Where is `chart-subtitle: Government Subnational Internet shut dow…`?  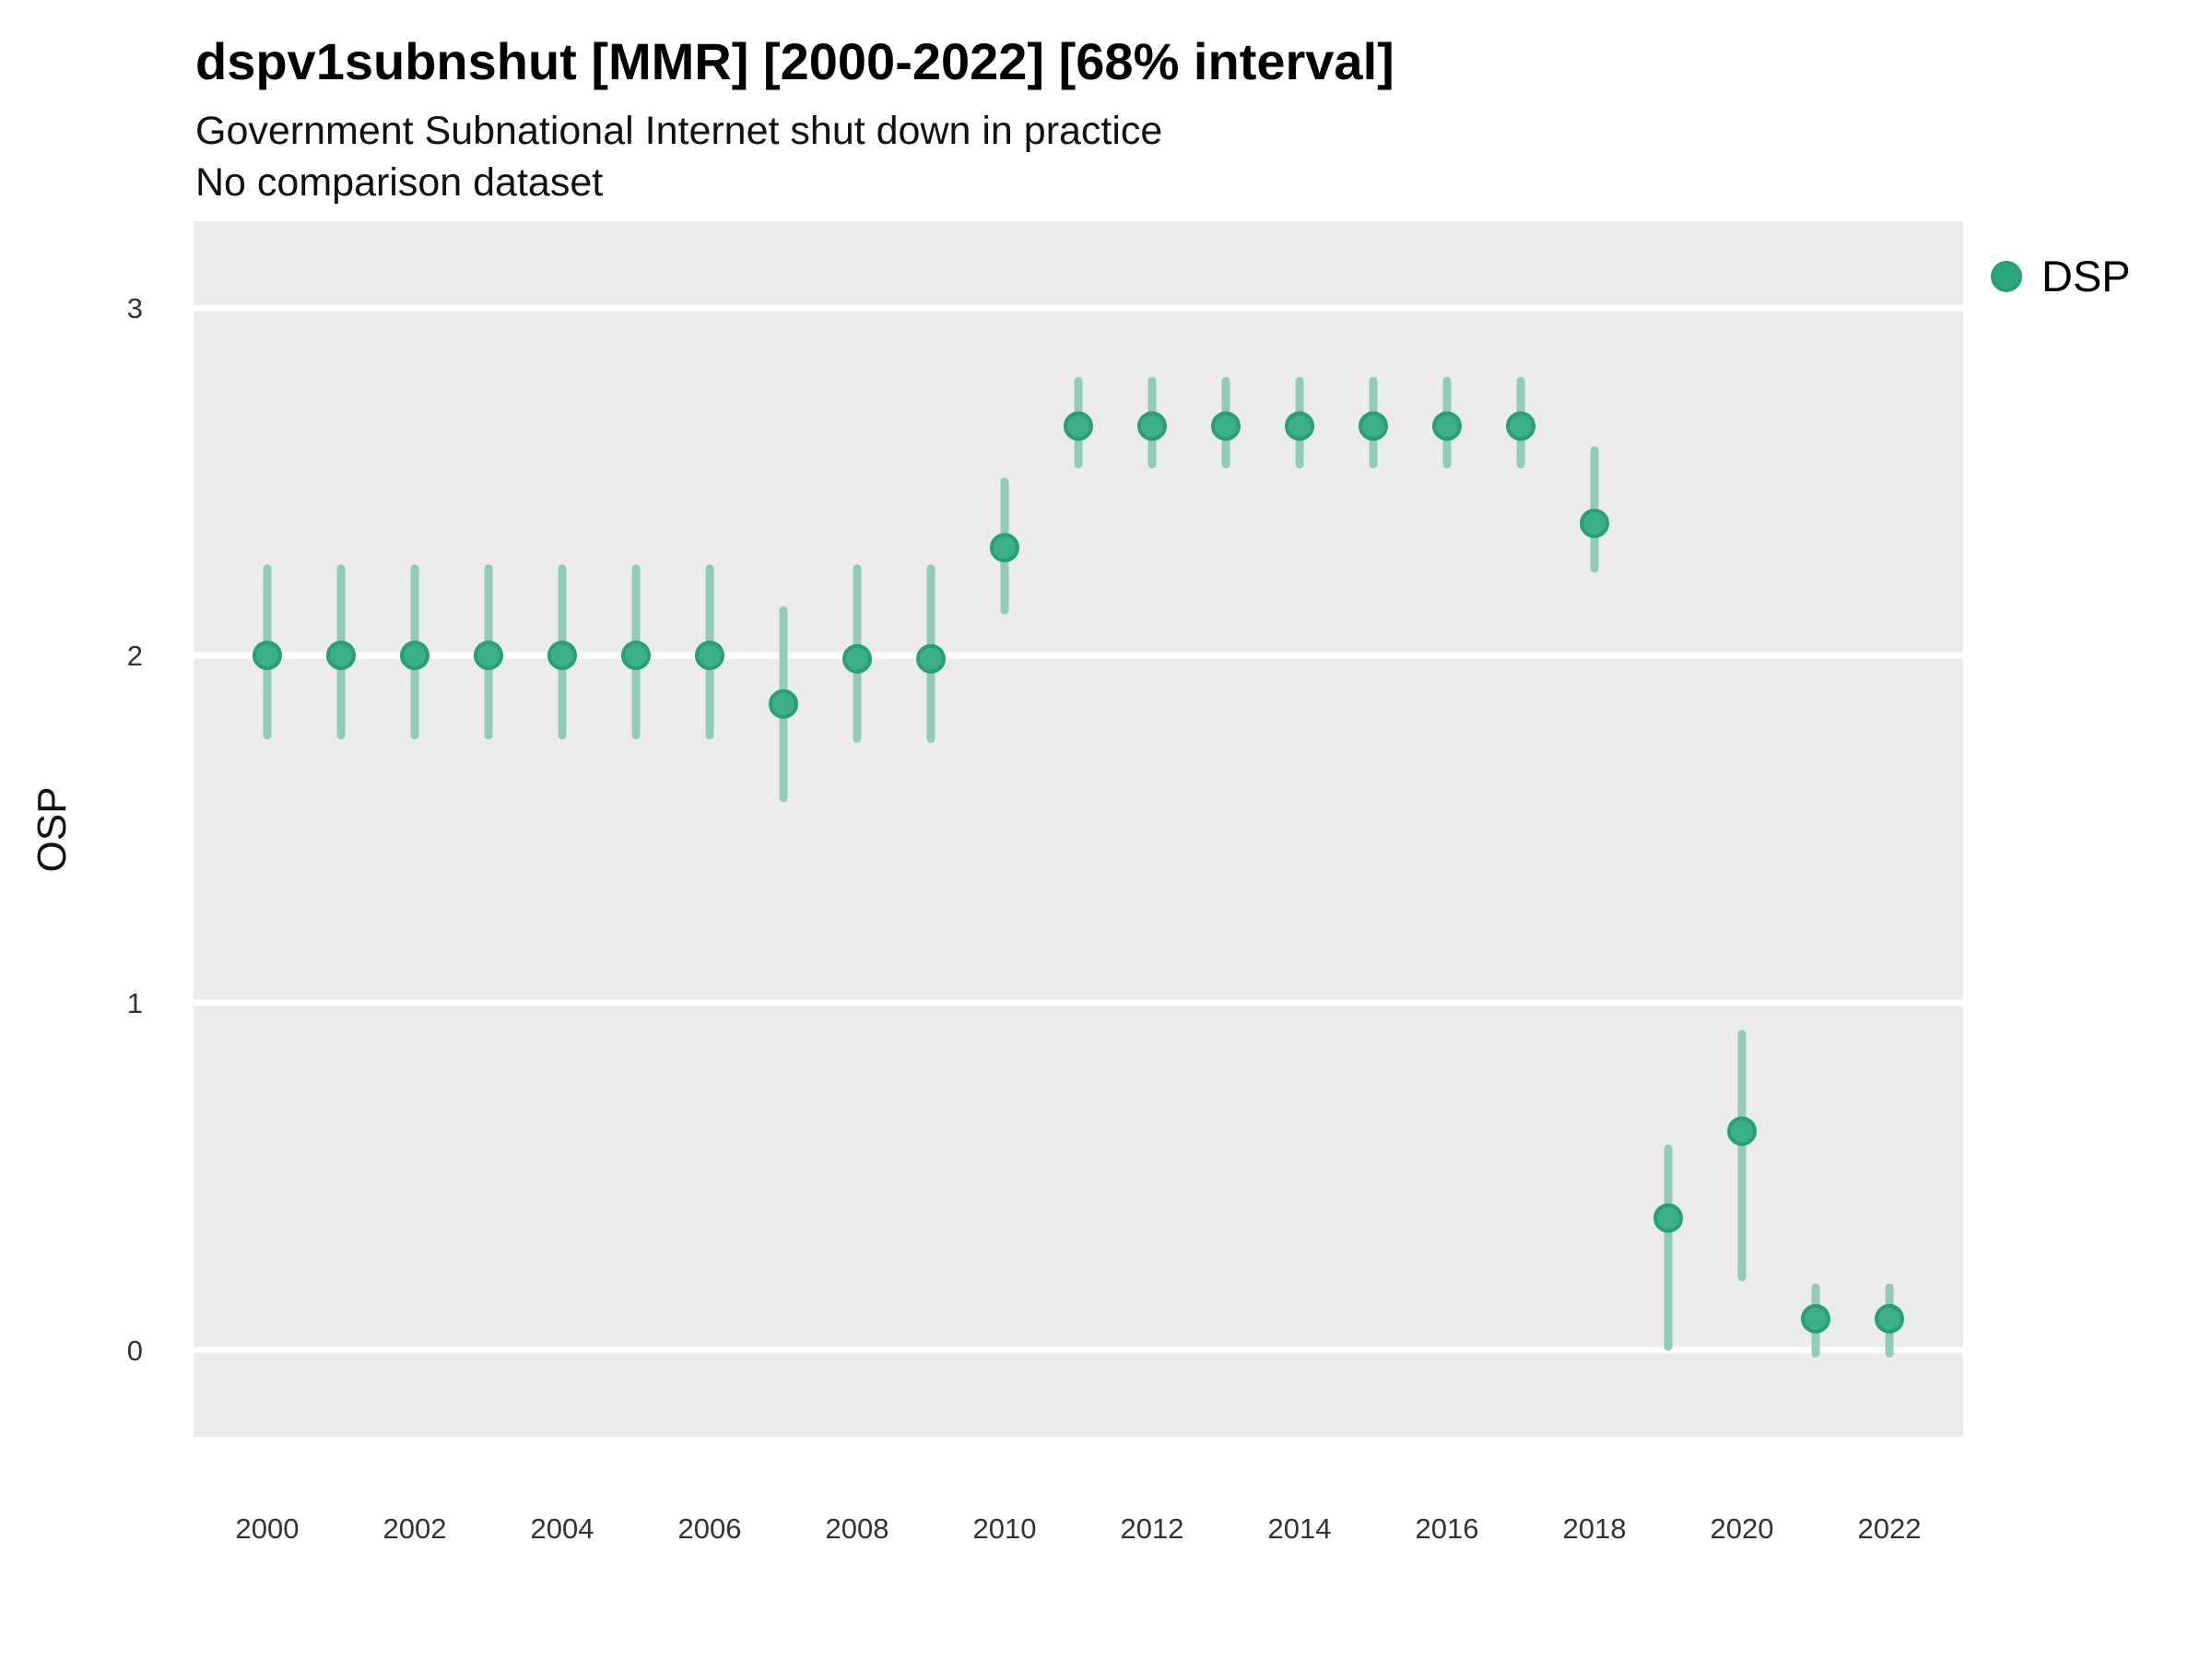 chart-subtitle: Government Subnational Internet shut dow… is located at coordinates (679, 131).